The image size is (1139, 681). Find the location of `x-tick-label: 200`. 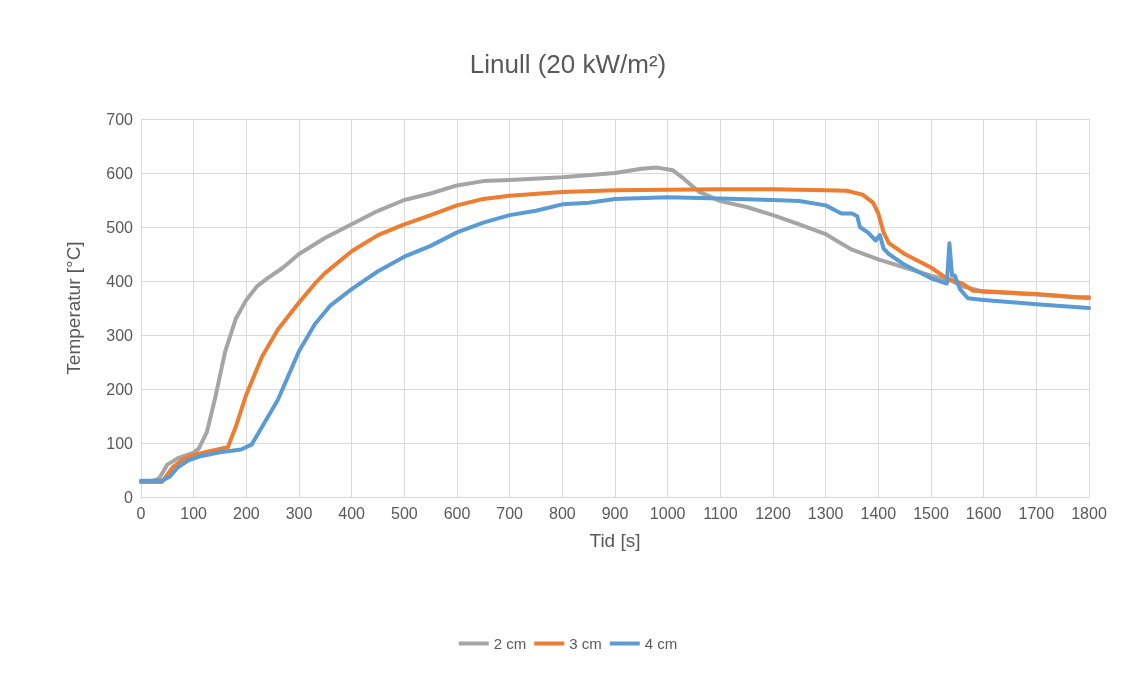

x-tick-label: 200 is located at coordinates (246, 513).